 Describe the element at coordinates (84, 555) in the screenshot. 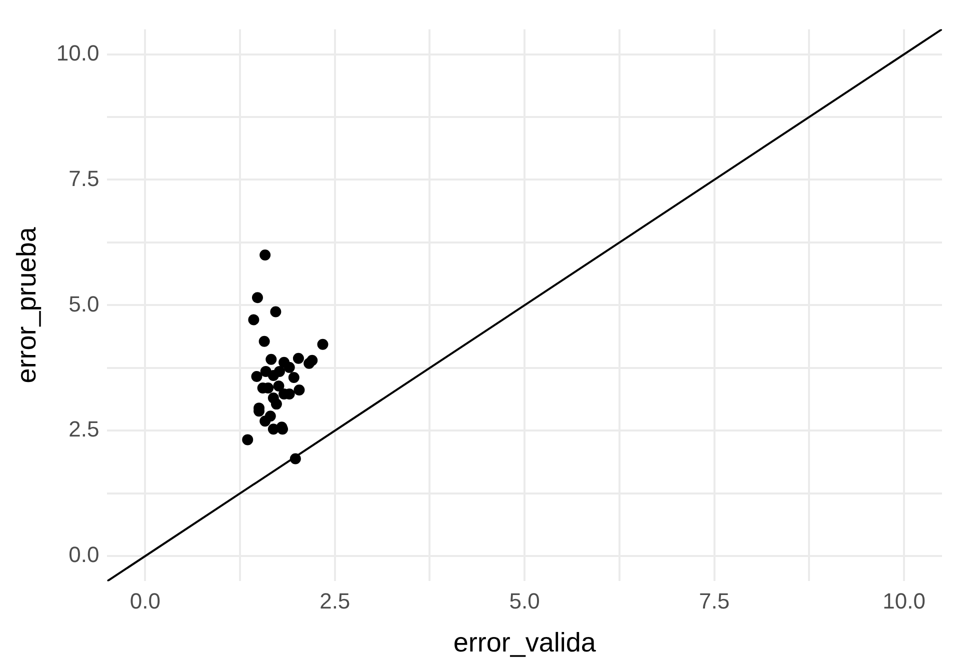

I see `y-tick-label: 0.0` at that location.